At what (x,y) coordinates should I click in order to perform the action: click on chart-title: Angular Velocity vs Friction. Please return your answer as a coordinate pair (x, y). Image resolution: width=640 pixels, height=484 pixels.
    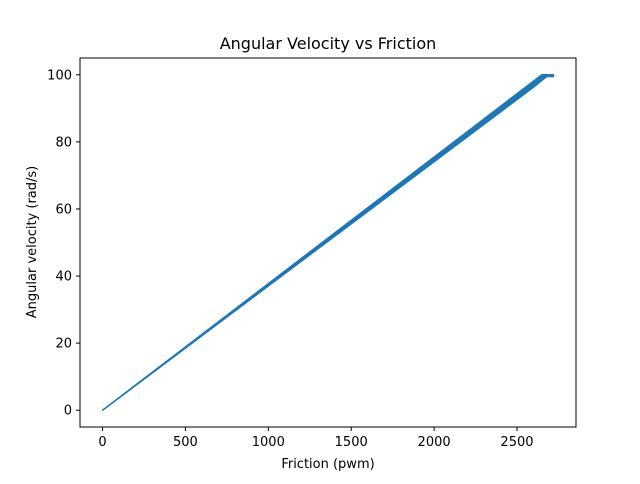
    Looking at the image, I should click on (328, 43).